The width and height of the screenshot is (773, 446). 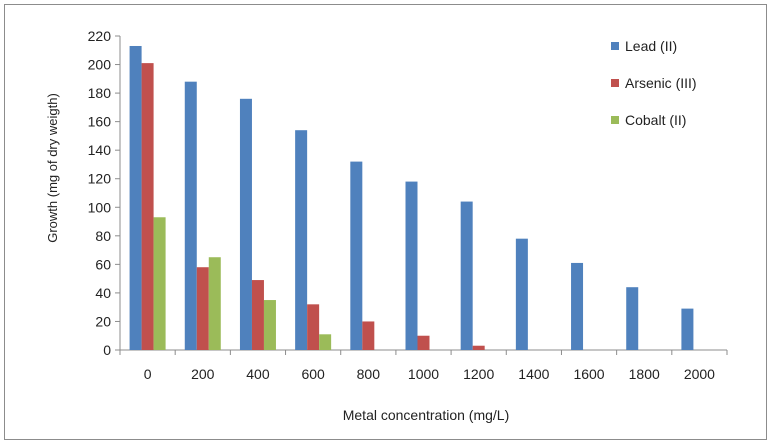 I want to click on y-tick-labels: 0 20 40 60 80 100 120 140 160 180 200 220, so click(x=100, y=193).